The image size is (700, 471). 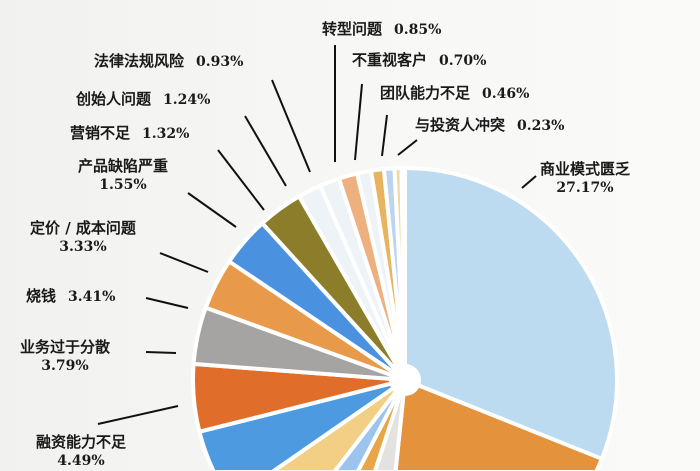 I want to click on label-legal: 法律法规风险 0.93%, so click(x=168, y=62).